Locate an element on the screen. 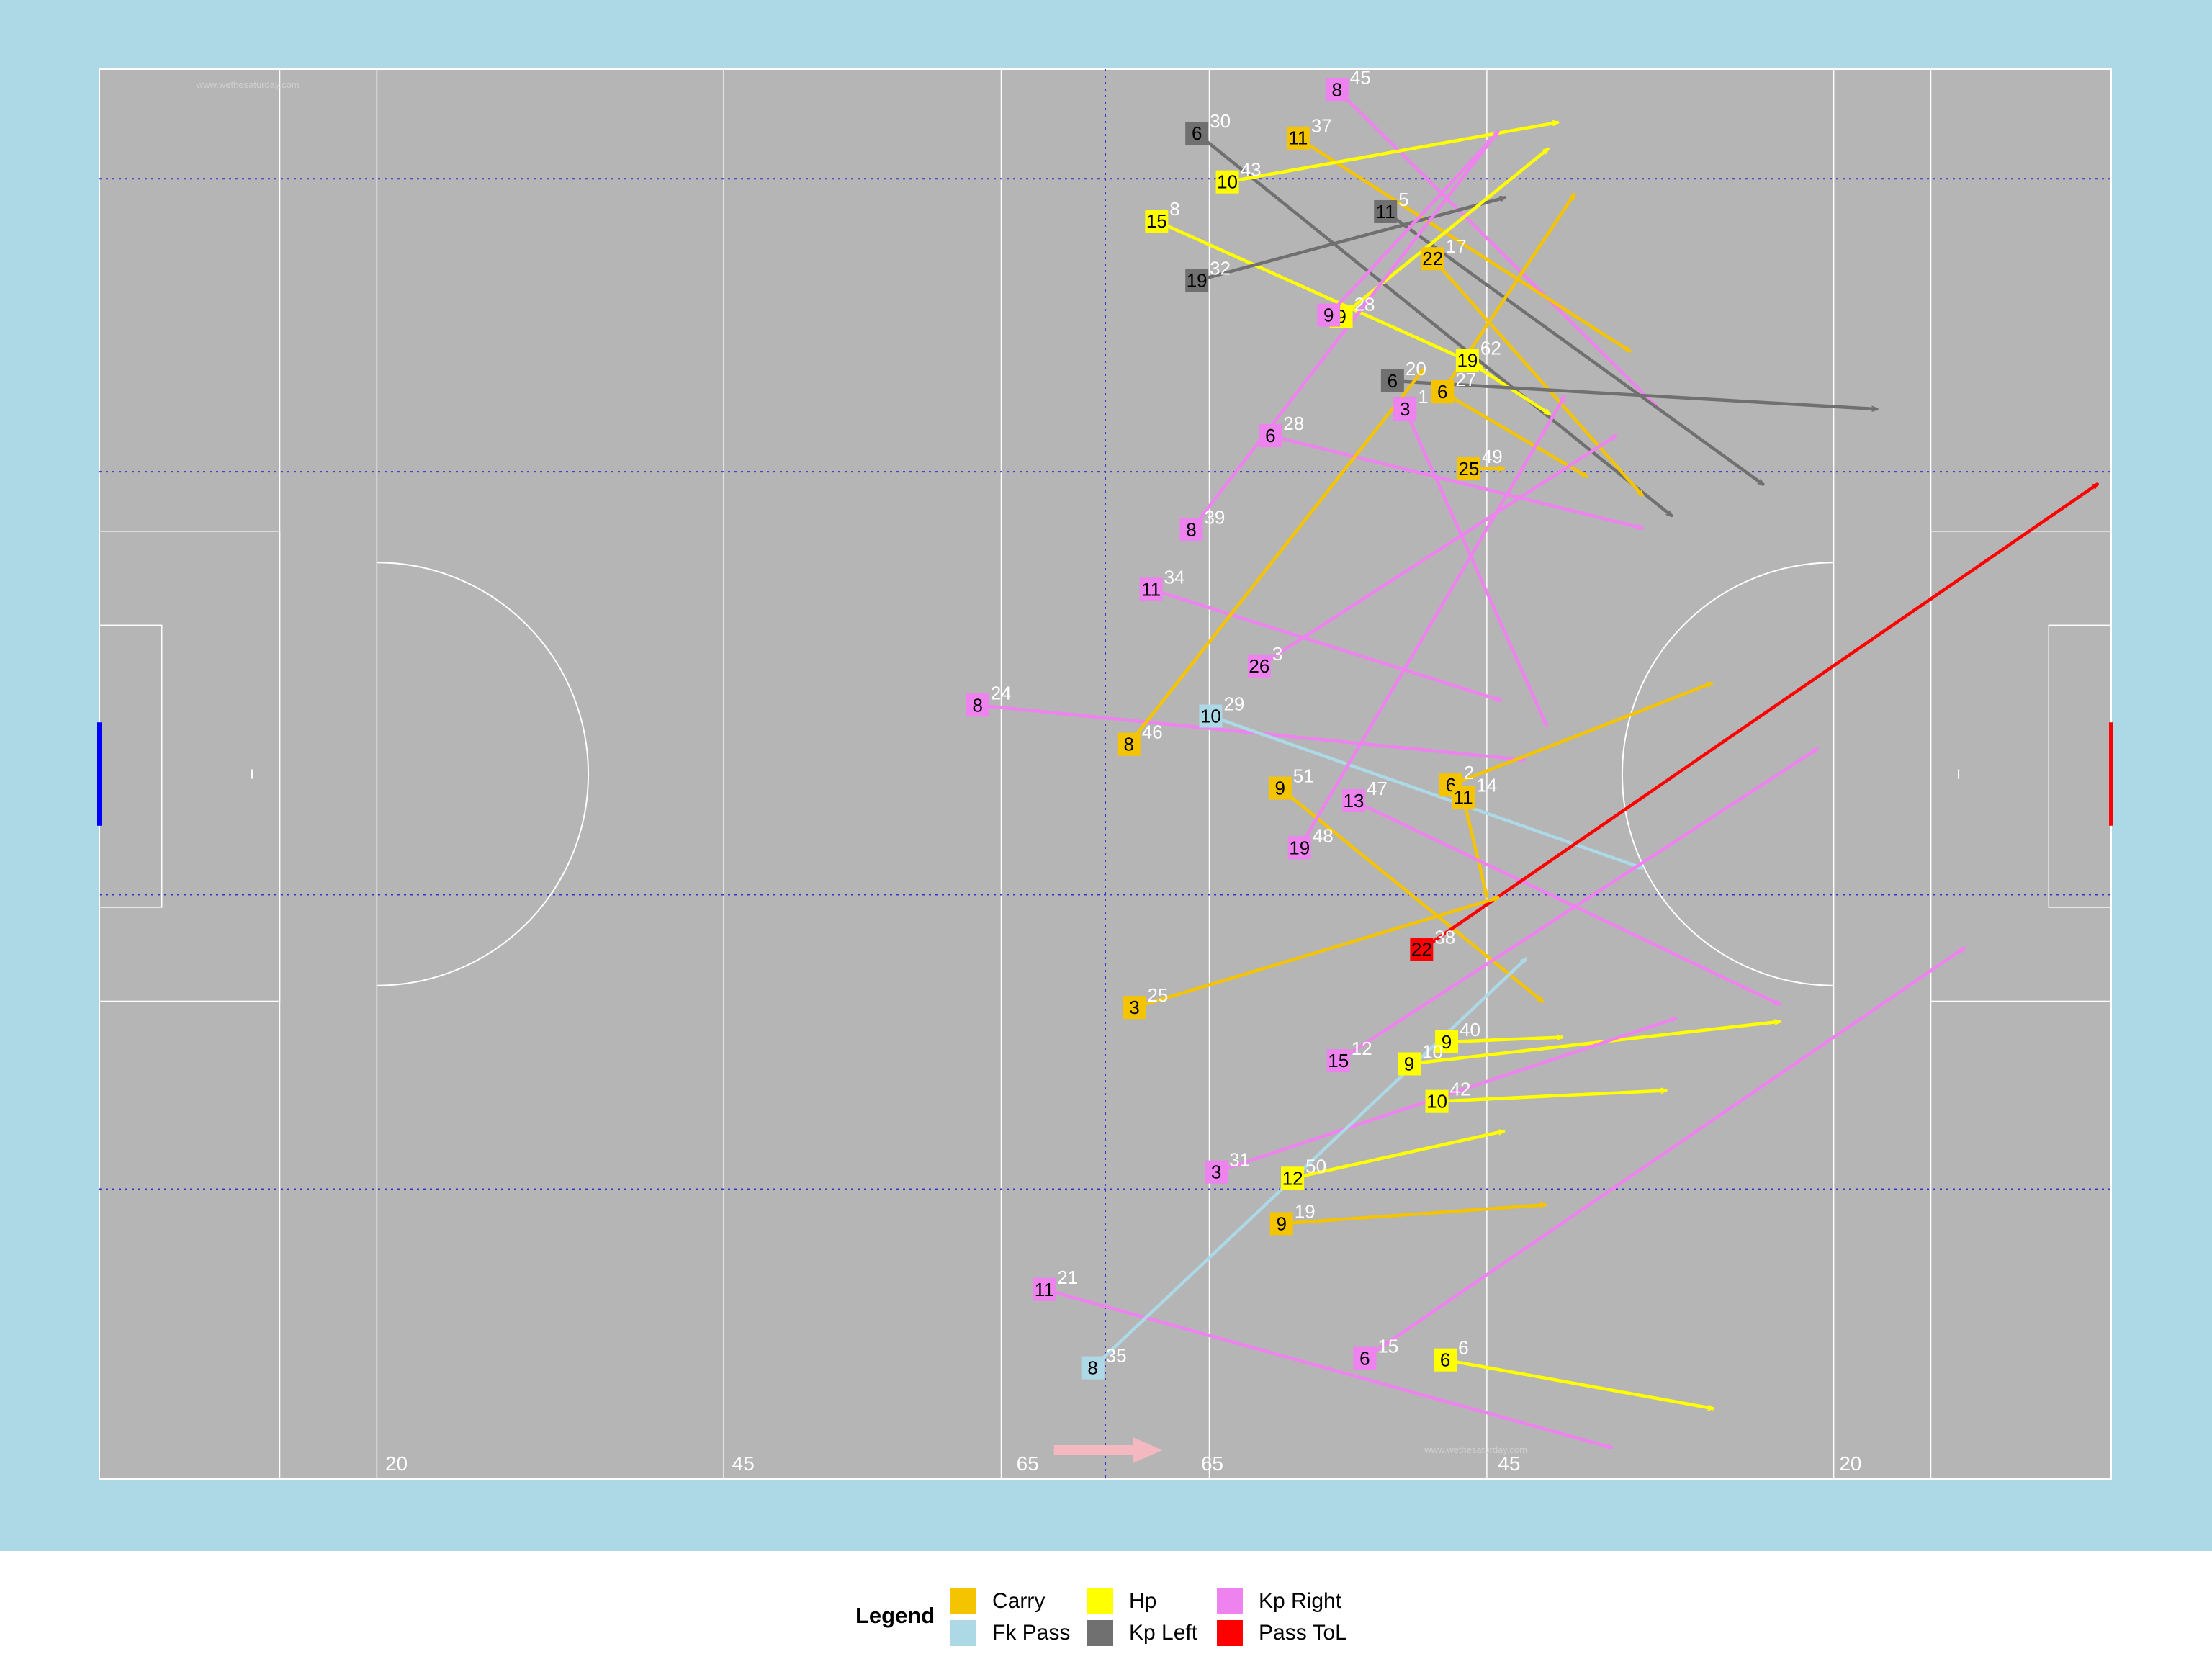  event-label: 30 is located at coordinates (1220, 121).